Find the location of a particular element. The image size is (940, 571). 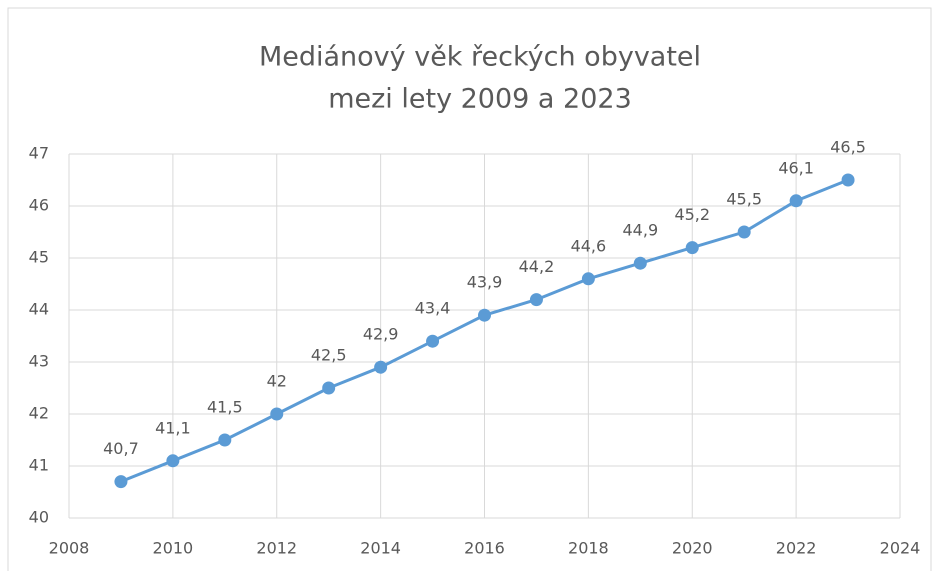

x-tick-label: 2008 is located at coordinates (69, 548).